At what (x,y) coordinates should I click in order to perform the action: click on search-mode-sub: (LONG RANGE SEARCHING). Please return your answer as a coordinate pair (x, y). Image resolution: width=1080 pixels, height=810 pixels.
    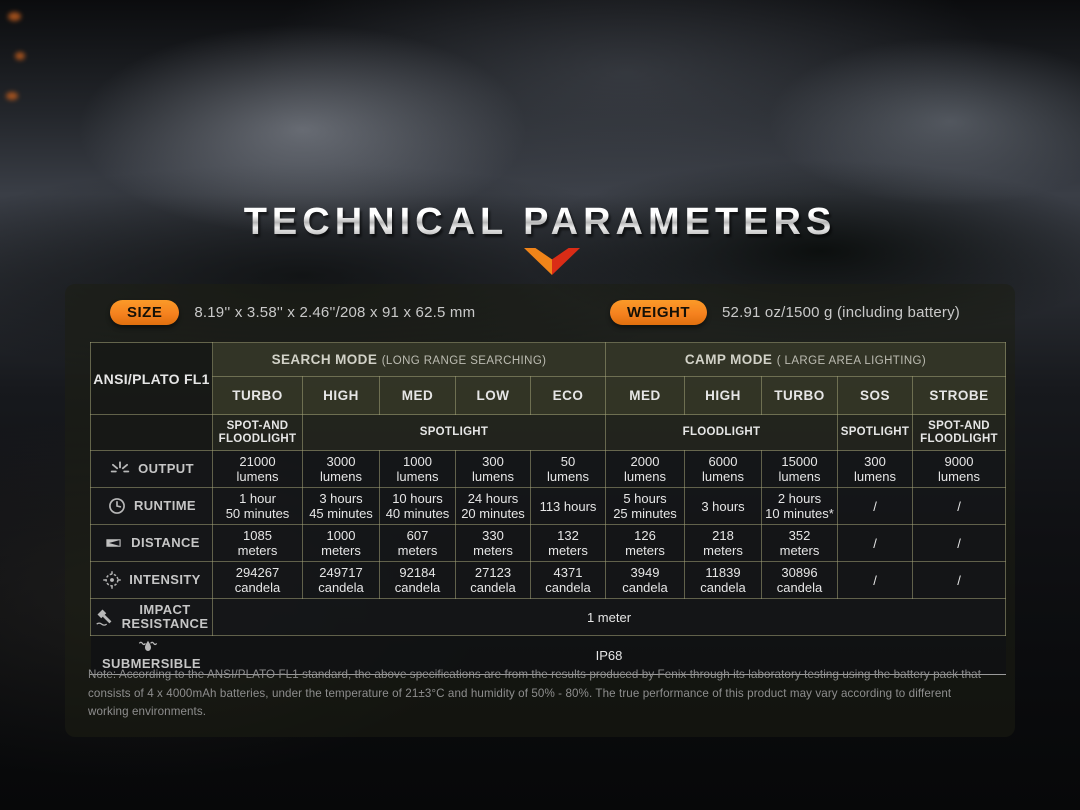
    Looking at the image, I should click on (464, 360).